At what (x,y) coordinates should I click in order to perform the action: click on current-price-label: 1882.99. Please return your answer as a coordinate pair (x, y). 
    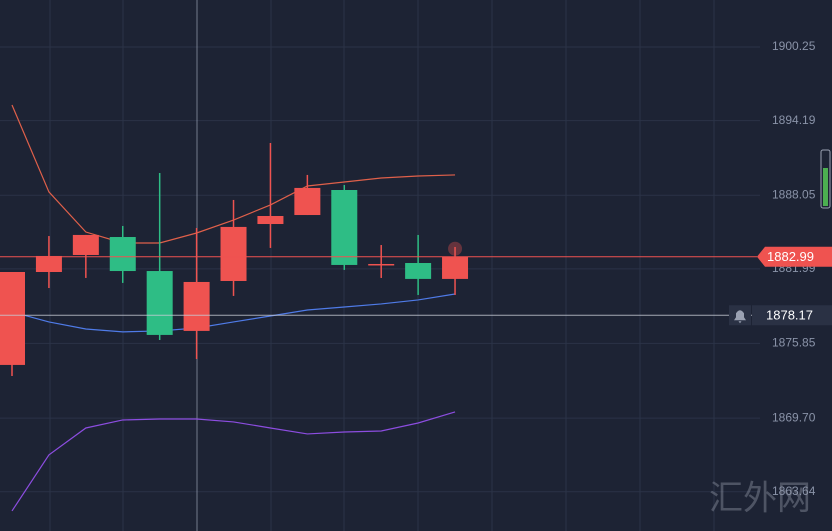
    Looking at the image, I should click on (790, 256).